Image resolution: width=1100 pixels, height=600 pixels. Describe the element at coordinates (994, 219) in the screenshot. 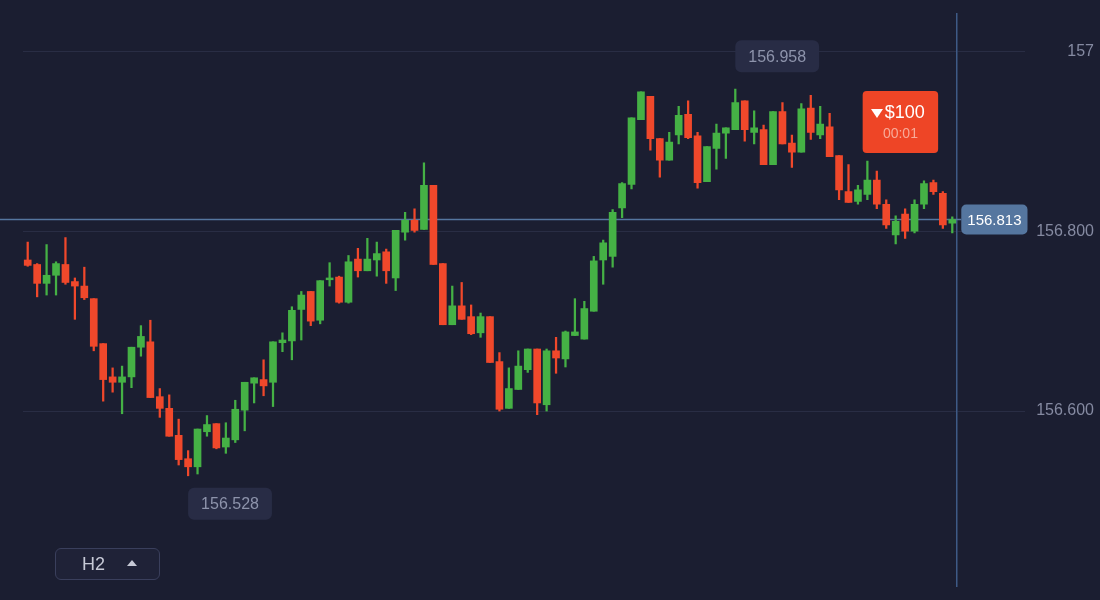

I see `ref-line-label: 156.813` at that location.